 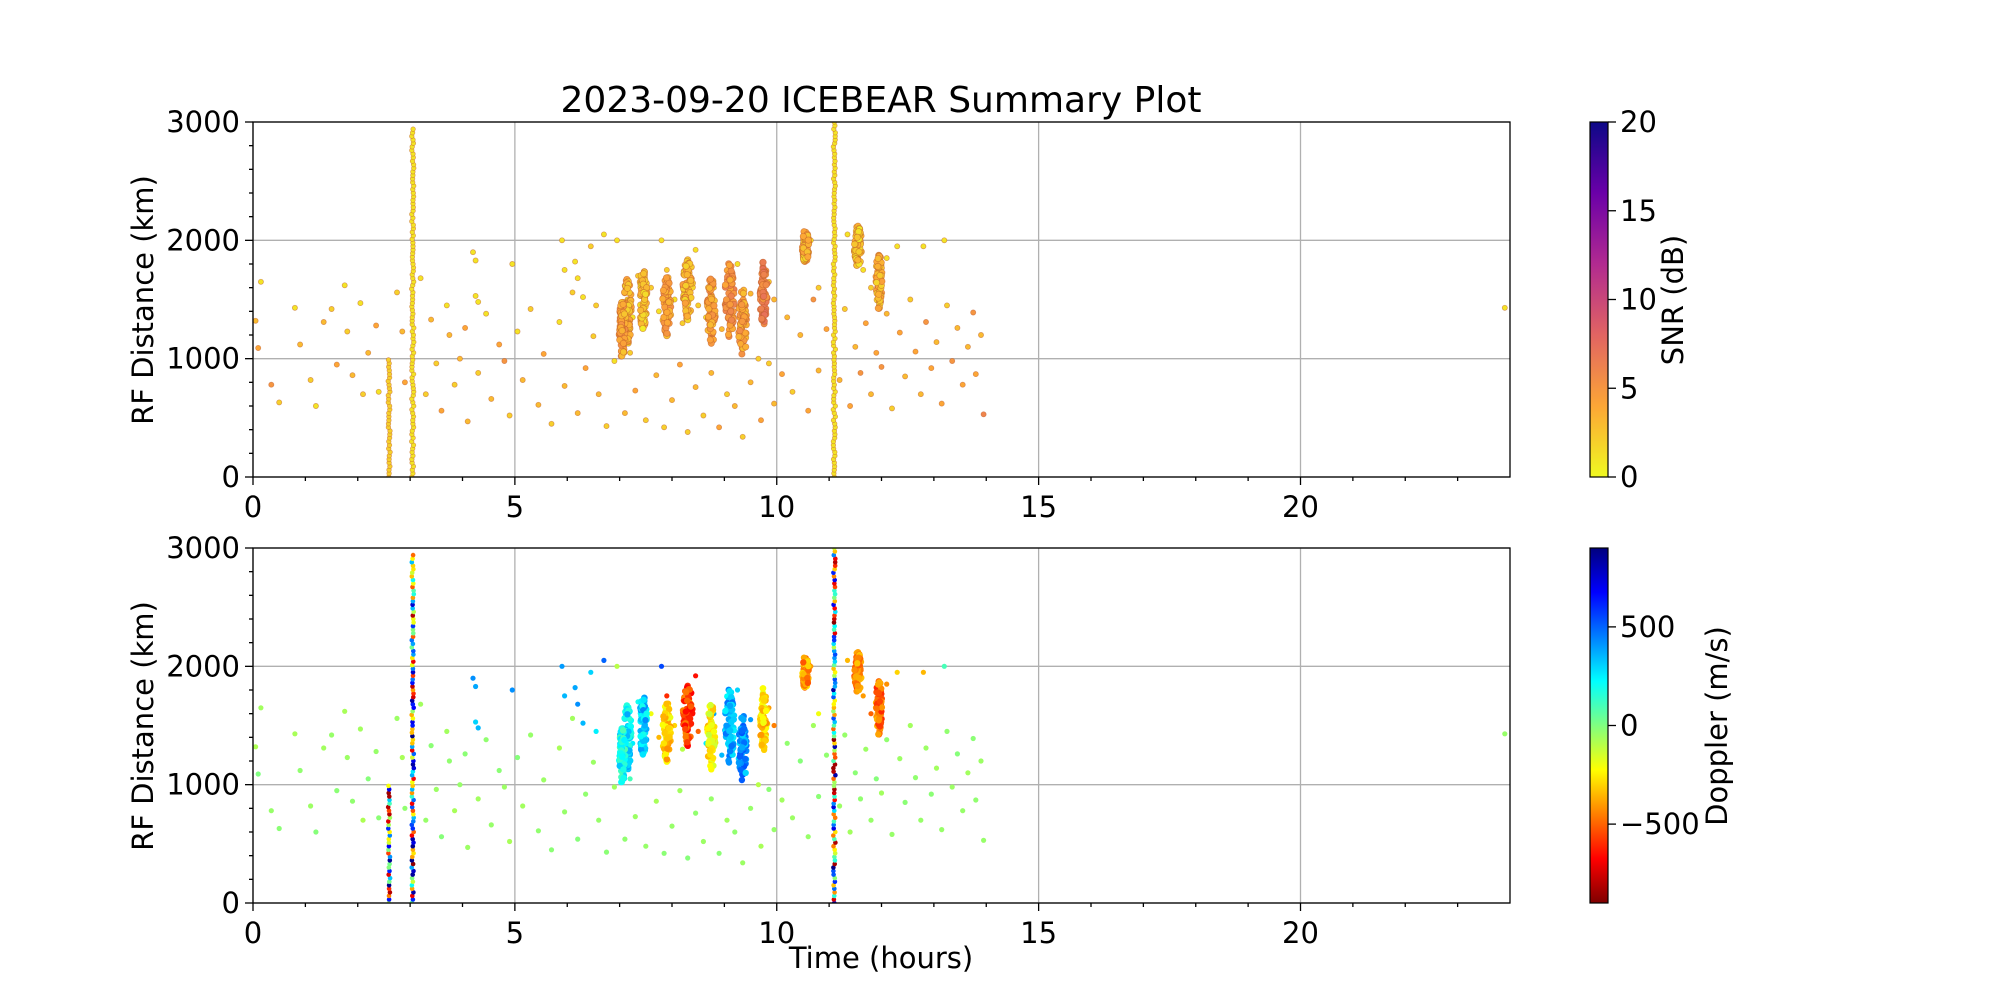 What do you see at coordinates (1629, 477) in the screenshot?
I see `colorbar-tick-label: 0` at bounding box center [1629, 477].